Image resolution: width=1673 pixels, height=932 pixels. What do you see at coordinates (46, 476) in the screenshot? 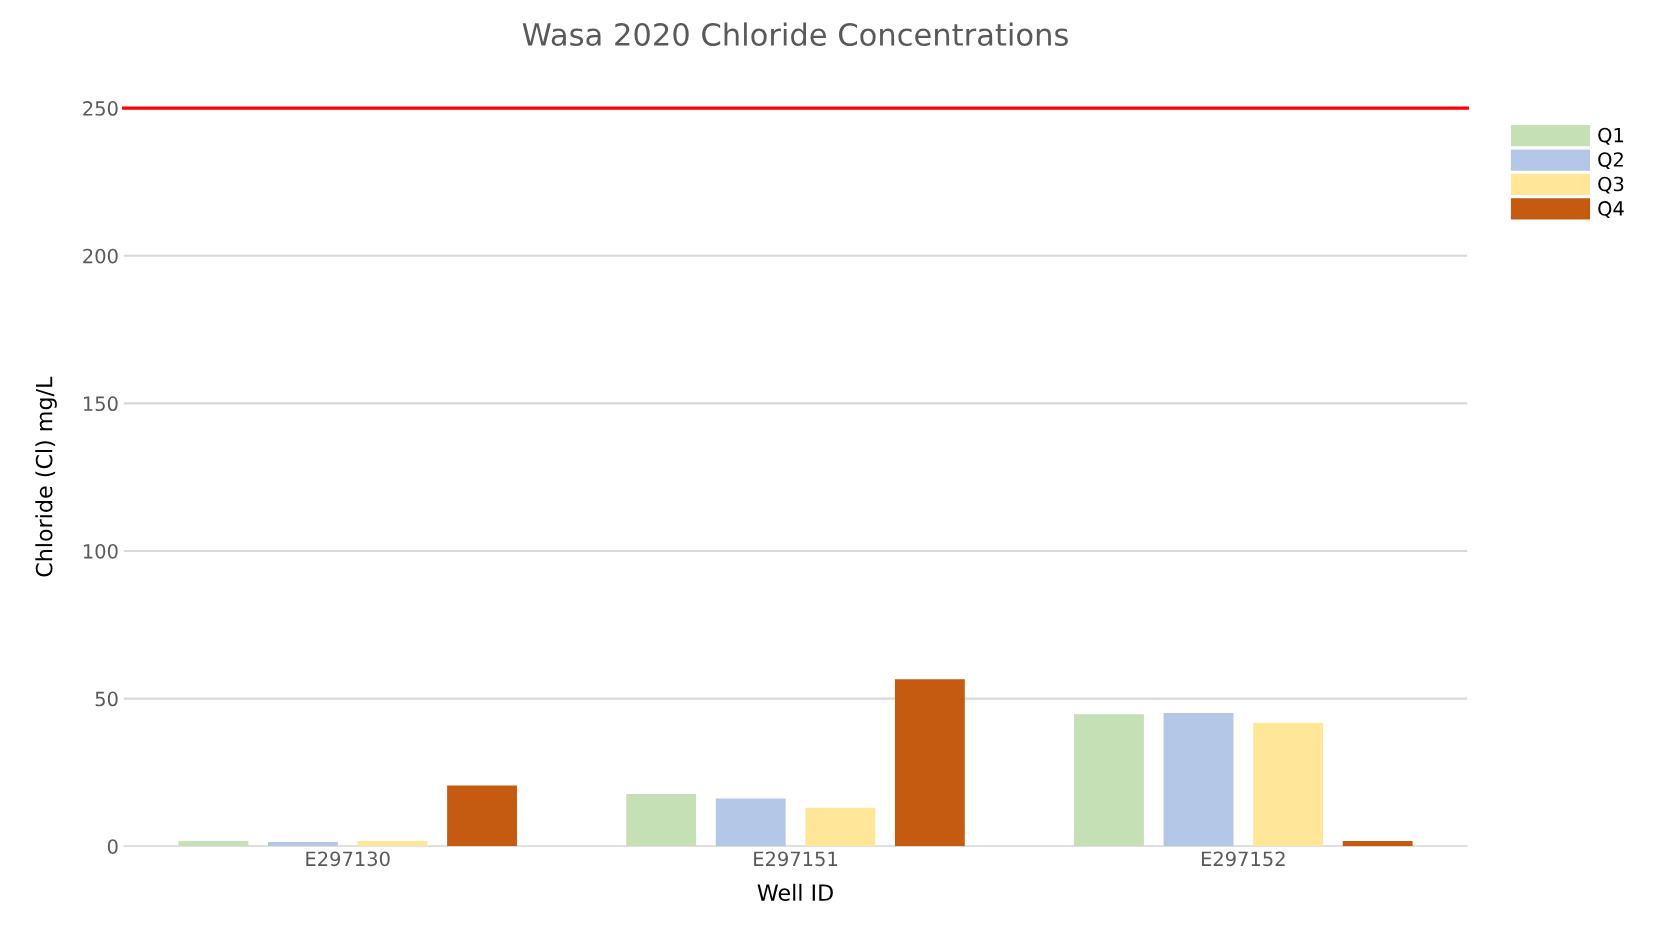
I see `y-axis-title: Chloride (Cl) mg/L` at bounding box center [46, 476].